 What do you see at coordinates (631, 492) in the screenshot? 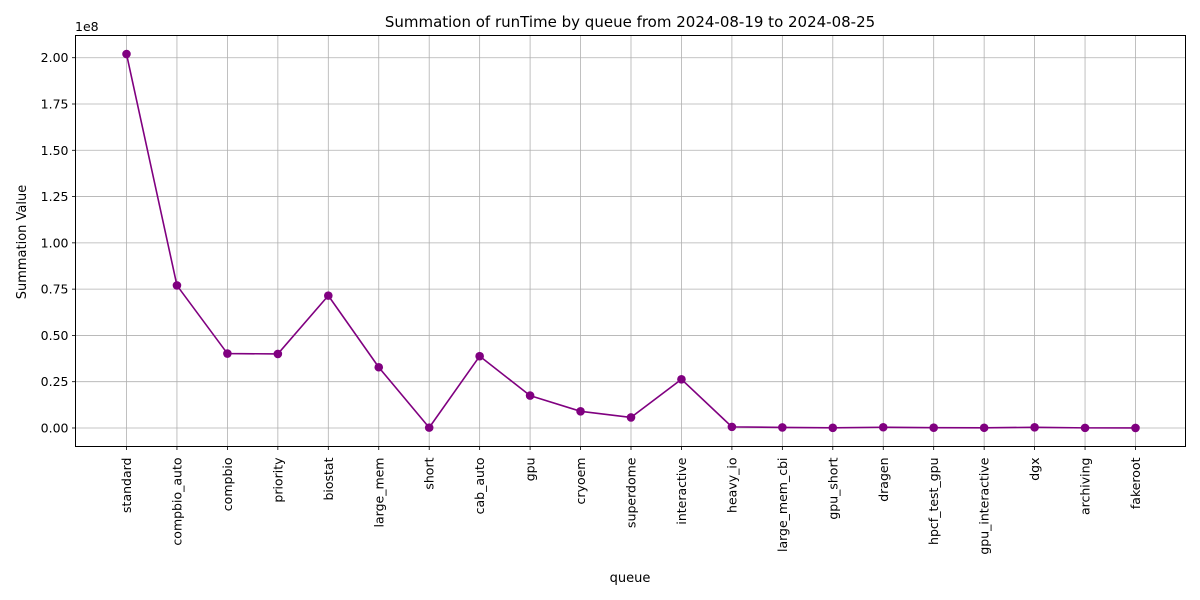
I see `x-tick-label: superdome` at bounding box center [631, 492].